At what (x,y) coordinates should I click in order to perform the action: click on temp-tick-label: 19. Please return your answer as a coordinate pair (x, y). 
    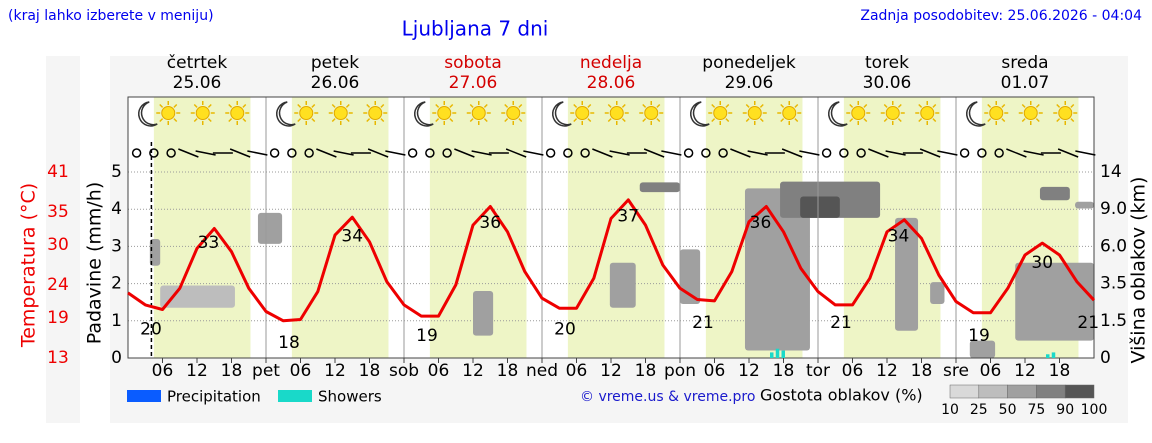
    Looking at the image, I should click on (58, 318).